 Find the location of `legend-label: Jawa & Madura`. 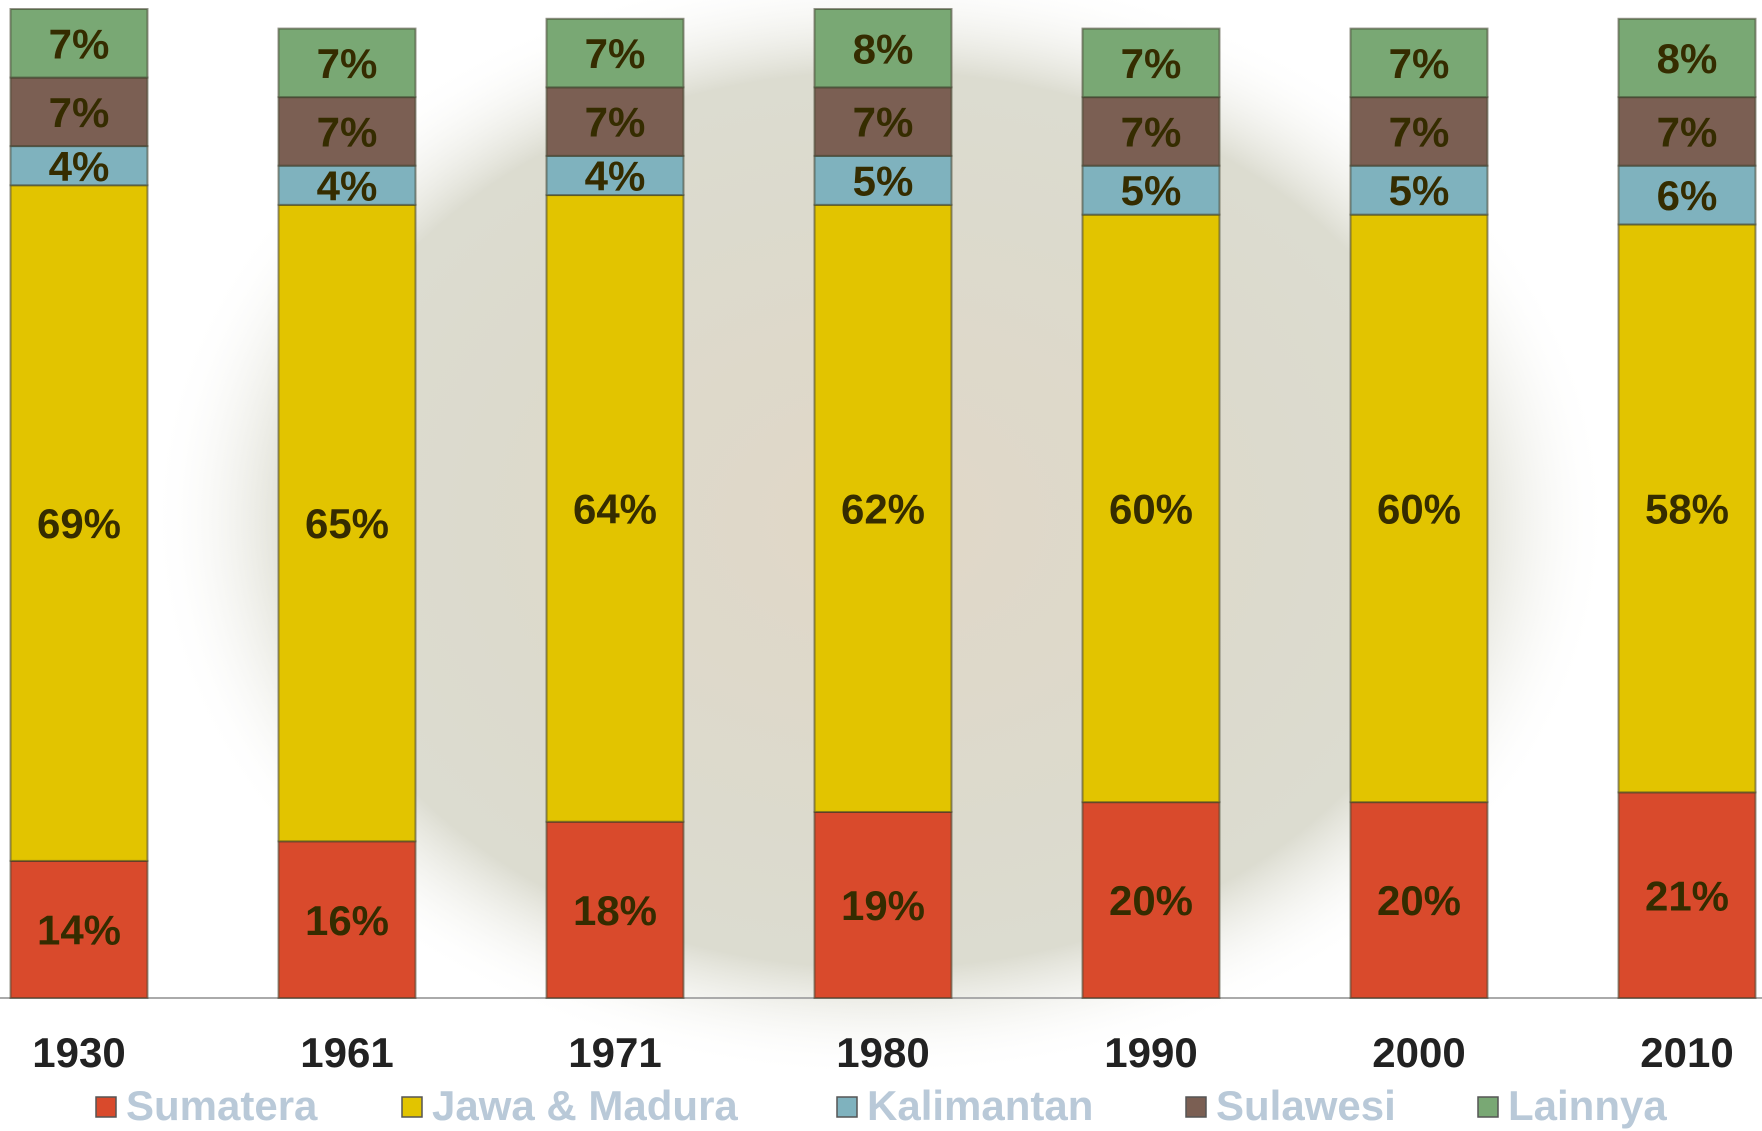

legend-label: Jawa & Madura is located at coordinates (585, 1105).